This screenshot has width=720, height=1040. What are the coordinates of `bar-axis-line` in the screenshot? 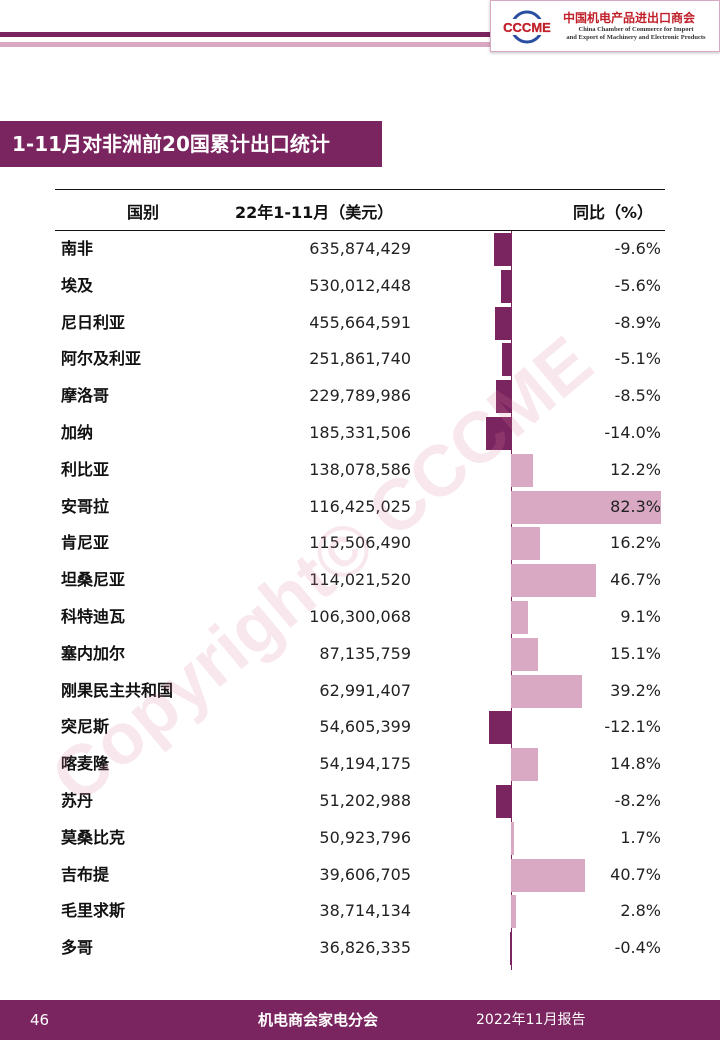 It's located at (511, 600).